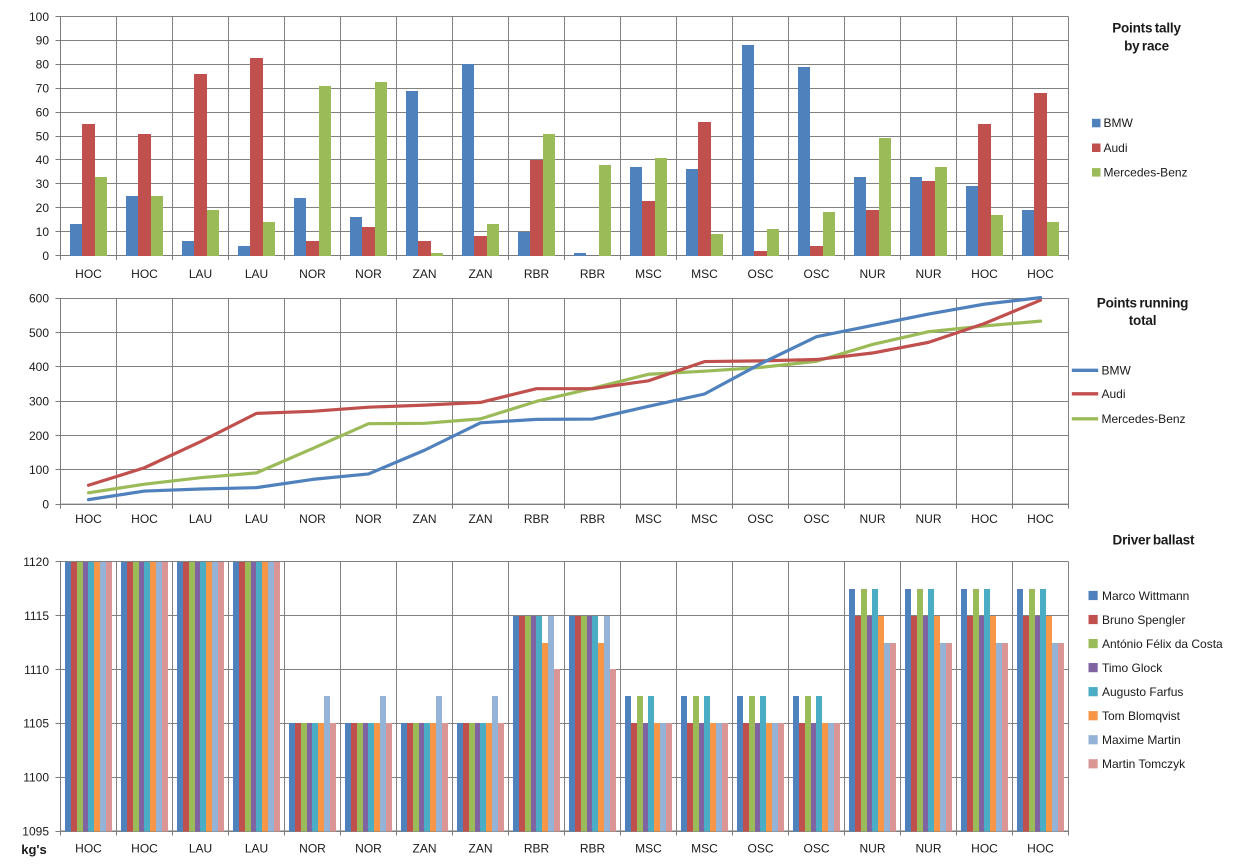 The width and height of the screenshot is (1257, 867). What do you see at coordinates (43, 65) in the screenshot?
I see `svg-text: 80` at bounding box center [43, 65].